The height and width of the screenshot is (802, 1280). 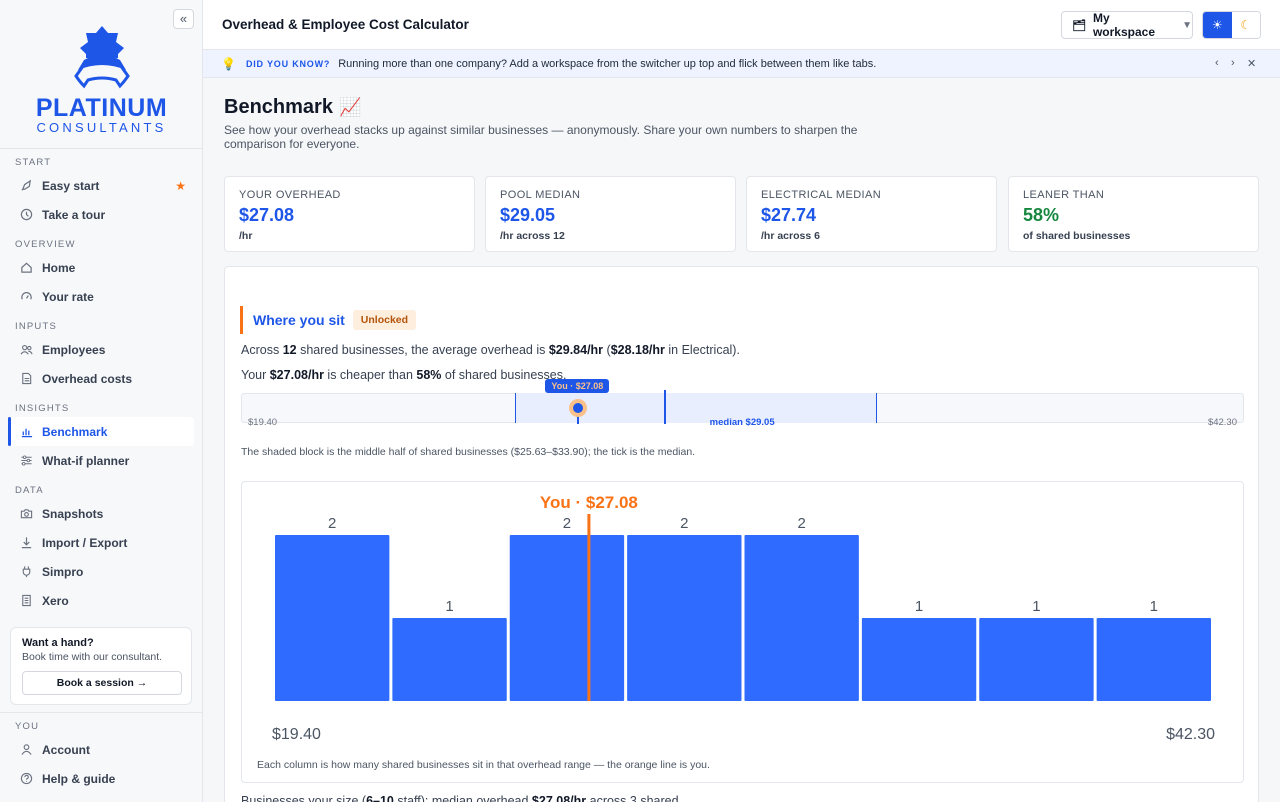 What do you see at coordinates (26, 215) in the screenshot?
I see `clock-icon` at bounding box center [26, 215].